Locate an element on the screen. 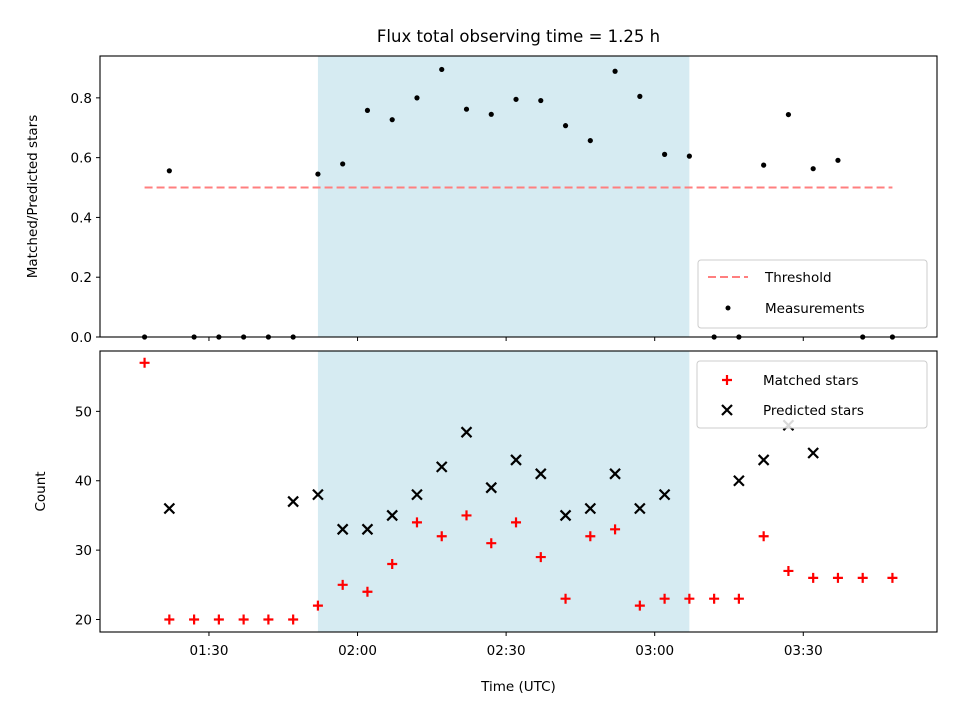 The image size is (960, 720). top-y-ticks: 0.0 0.2 0.4 0.6 0.8 is located at coordinates (85, 218).